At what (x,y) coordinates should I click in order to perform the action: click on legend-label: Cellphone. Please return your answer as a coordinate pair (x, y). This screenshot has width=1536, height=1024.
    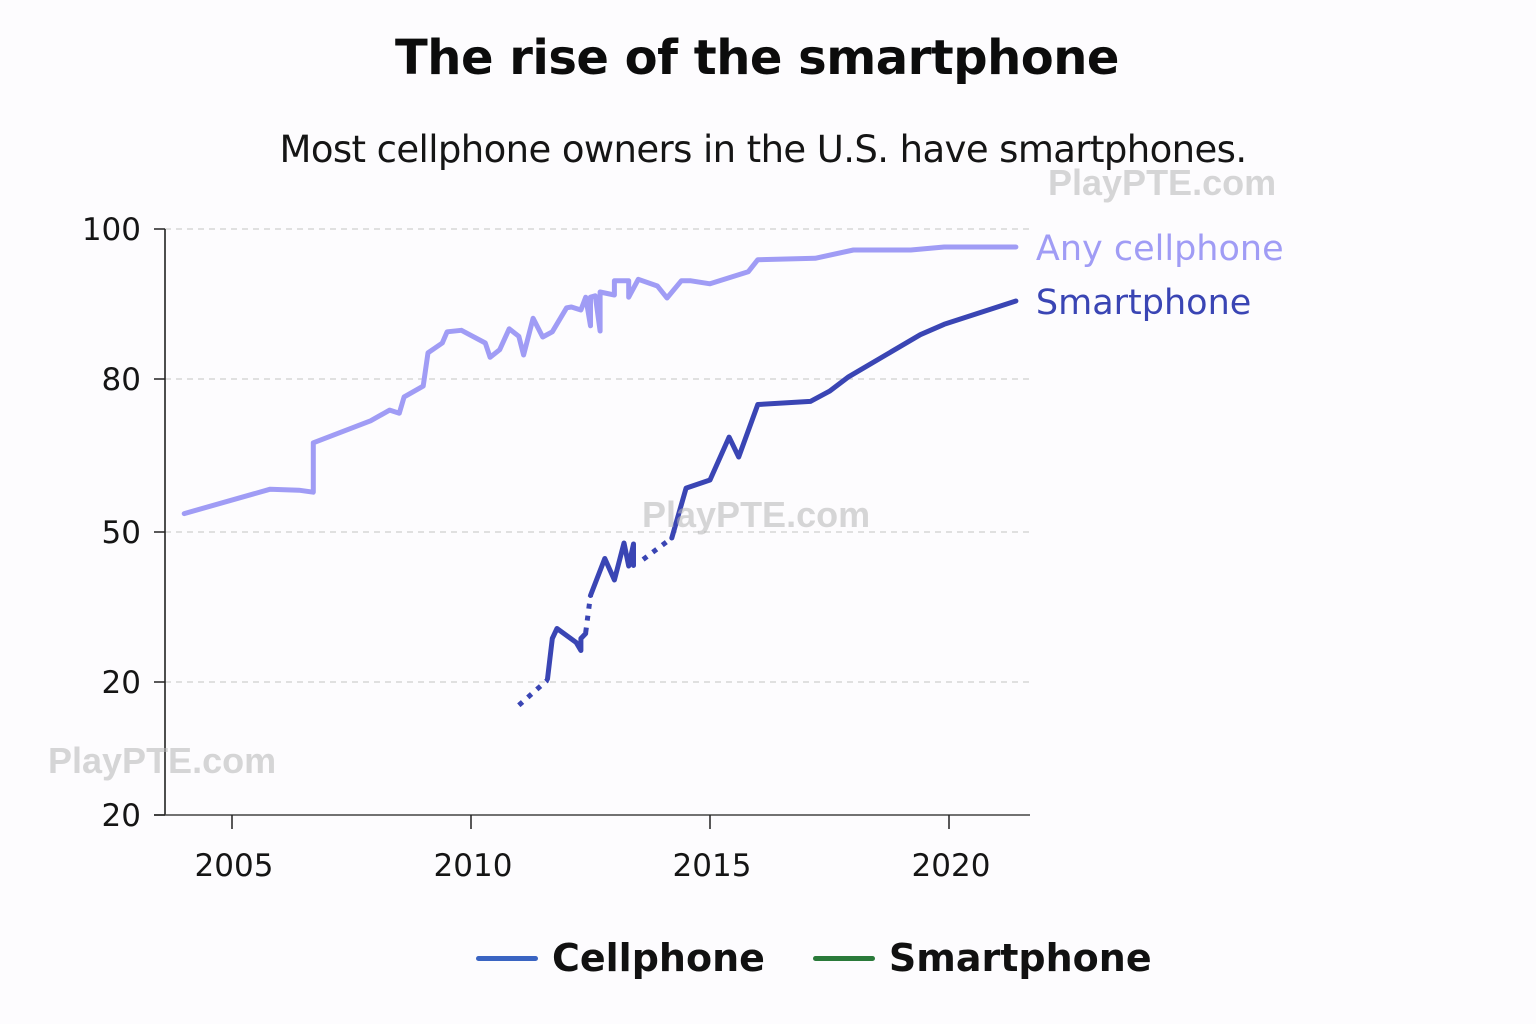
    Looking at the image, I should click on (658, 958).